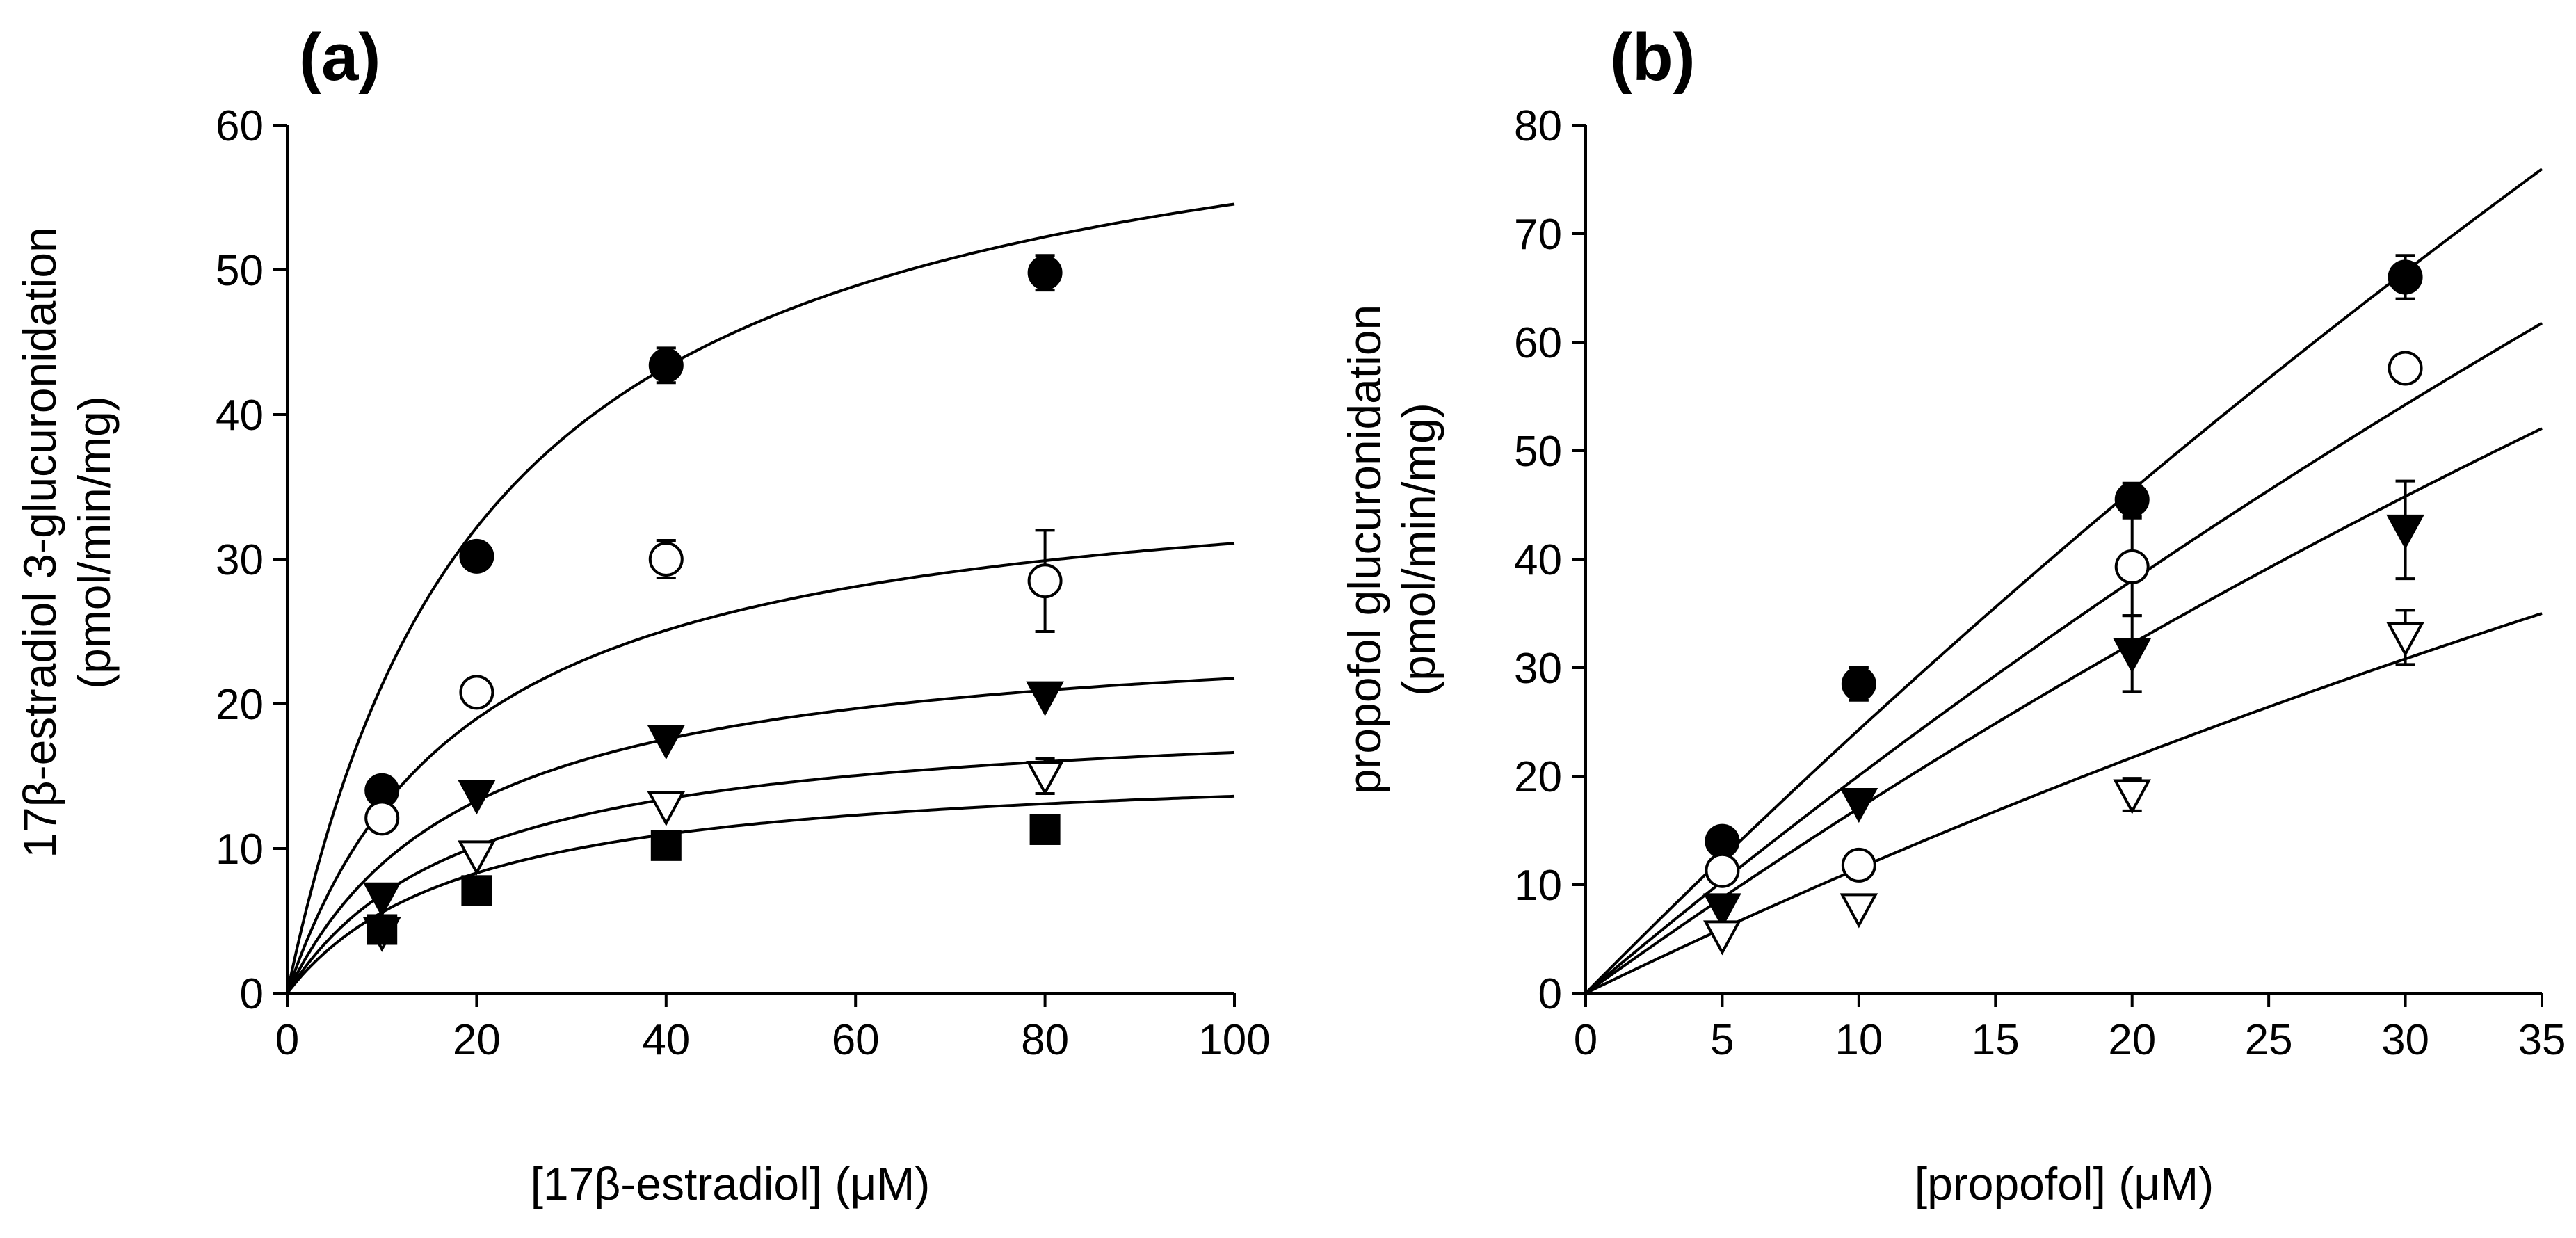 This screenshot has width=2576, height=1238. What do you see at coordinates (1538, 669) in the screenshot?
I see `y-tick-label-b: 30` at bounding box center [1538, 669].